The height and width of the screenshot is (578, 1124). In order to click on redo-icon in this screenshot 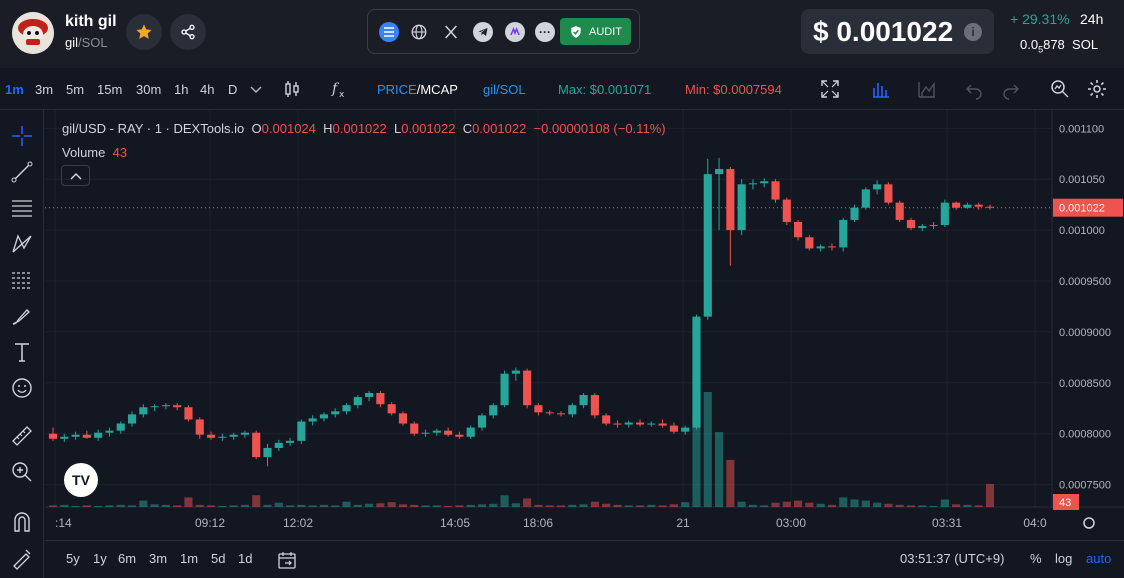, I will do `click(1011, 89)`.